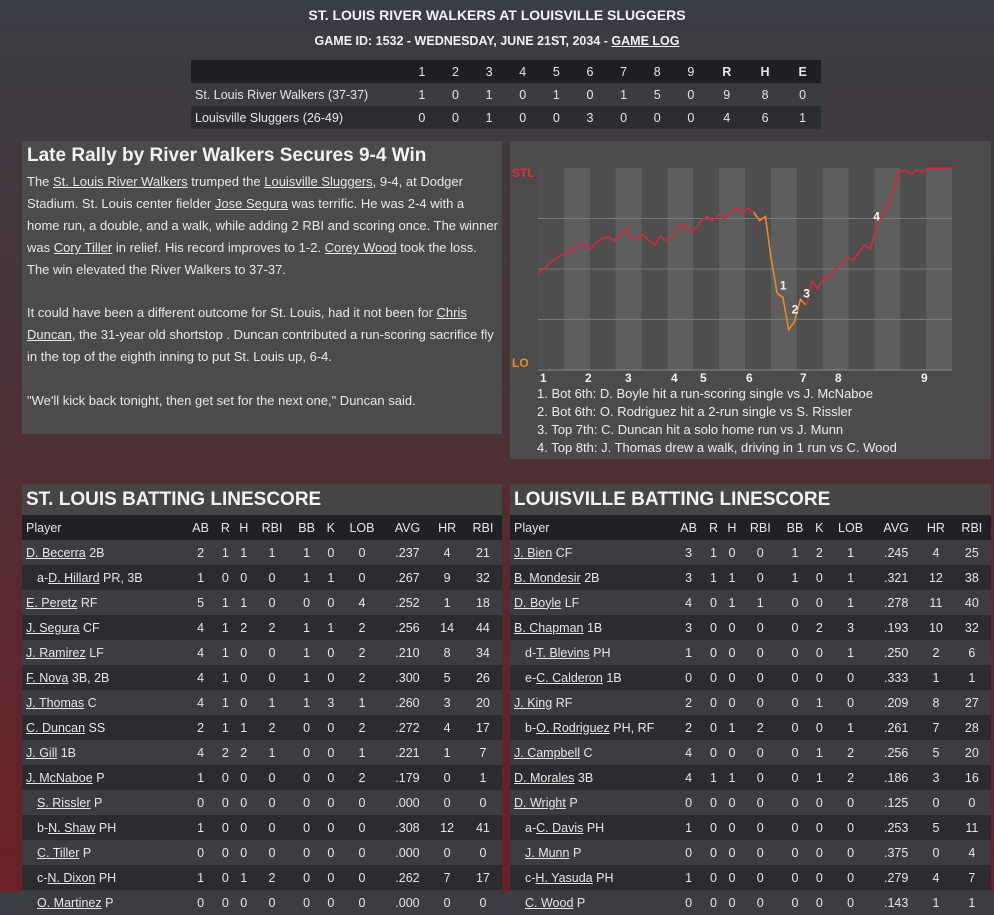 The width and height of the screenshot is (994, 915). I want to click on player-link: D. Boyle, so click(538, 602).